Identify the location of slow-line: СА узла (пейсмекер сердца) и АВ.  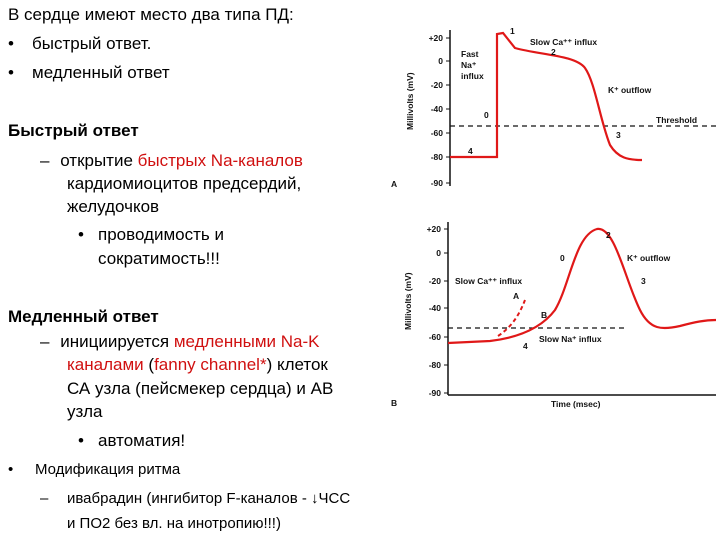
(200, 388).